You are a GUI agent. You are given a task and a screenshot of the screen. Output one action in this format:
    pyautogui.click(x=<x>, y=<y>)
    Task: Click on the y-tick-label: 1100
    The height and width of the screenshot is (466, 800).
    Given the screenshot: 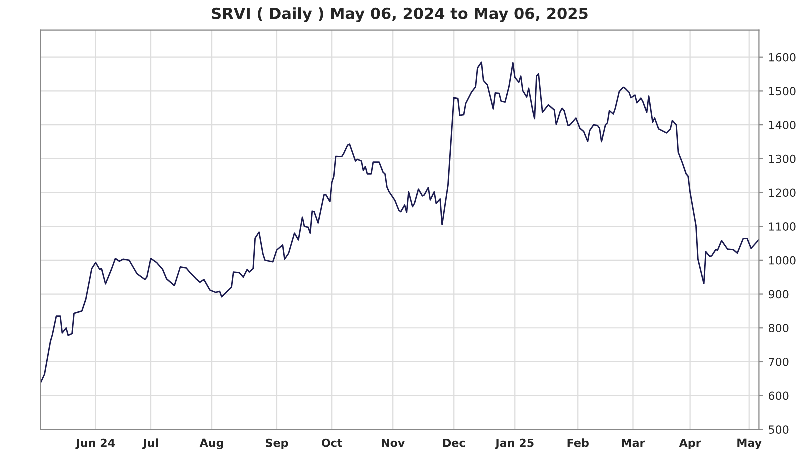 What is the action you would take?
    pyautogui.click(x=782, y=226)
    